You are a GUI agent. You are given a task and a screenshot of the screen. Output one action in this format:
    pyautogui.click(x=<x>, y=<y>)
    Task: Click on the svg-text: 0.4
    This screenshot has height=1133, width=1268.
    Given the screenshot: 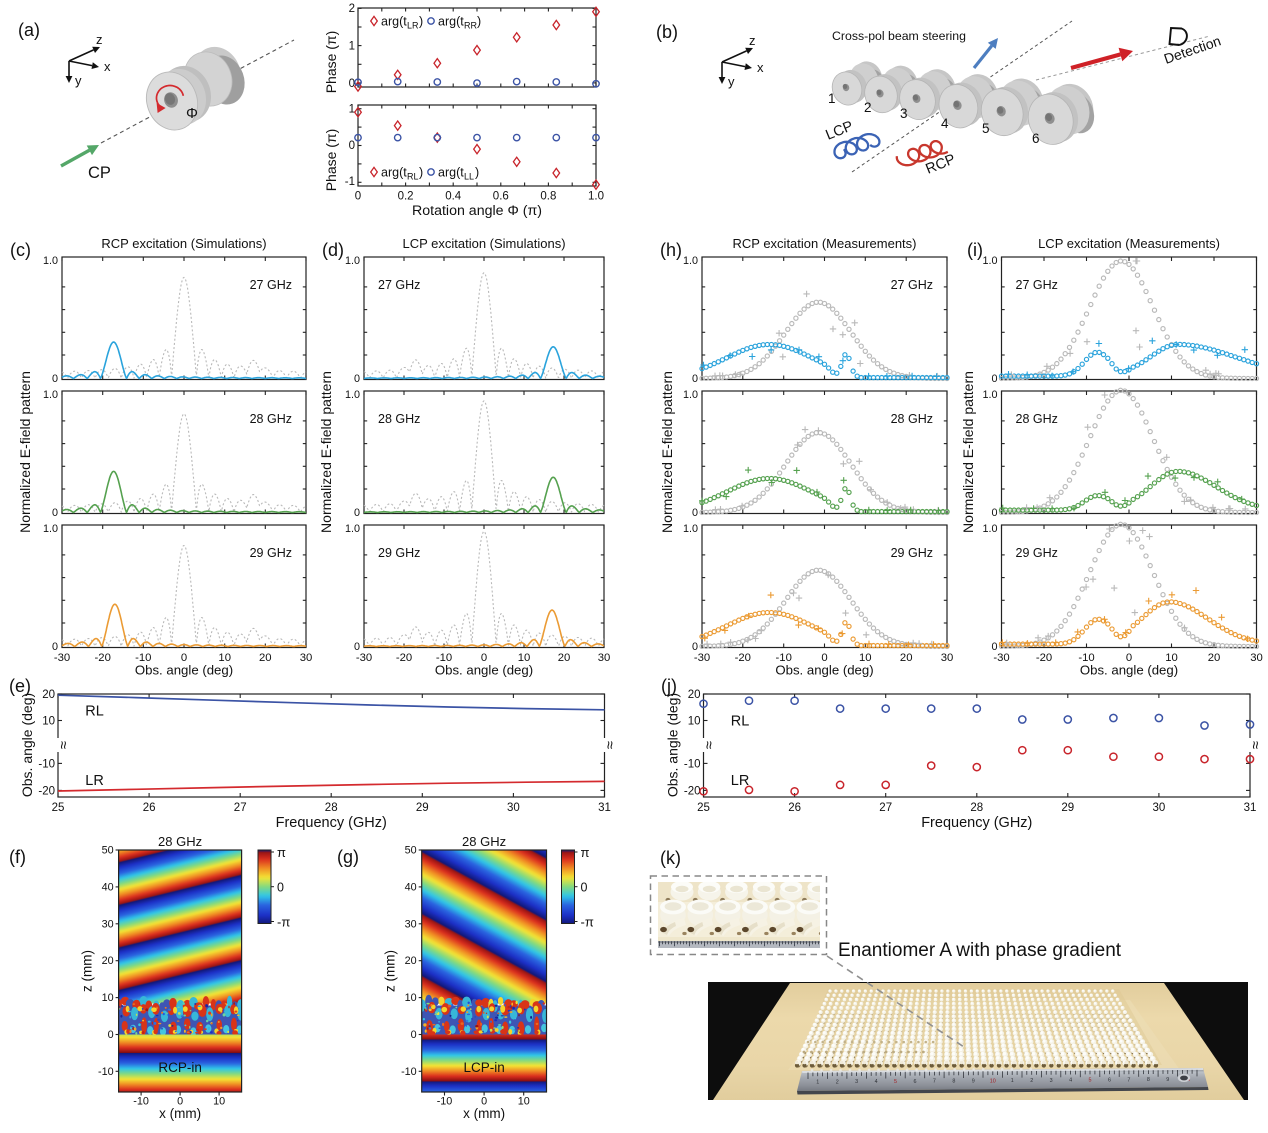 What is the action you would take?
    pyautogui.click(x=453, y=197)
    